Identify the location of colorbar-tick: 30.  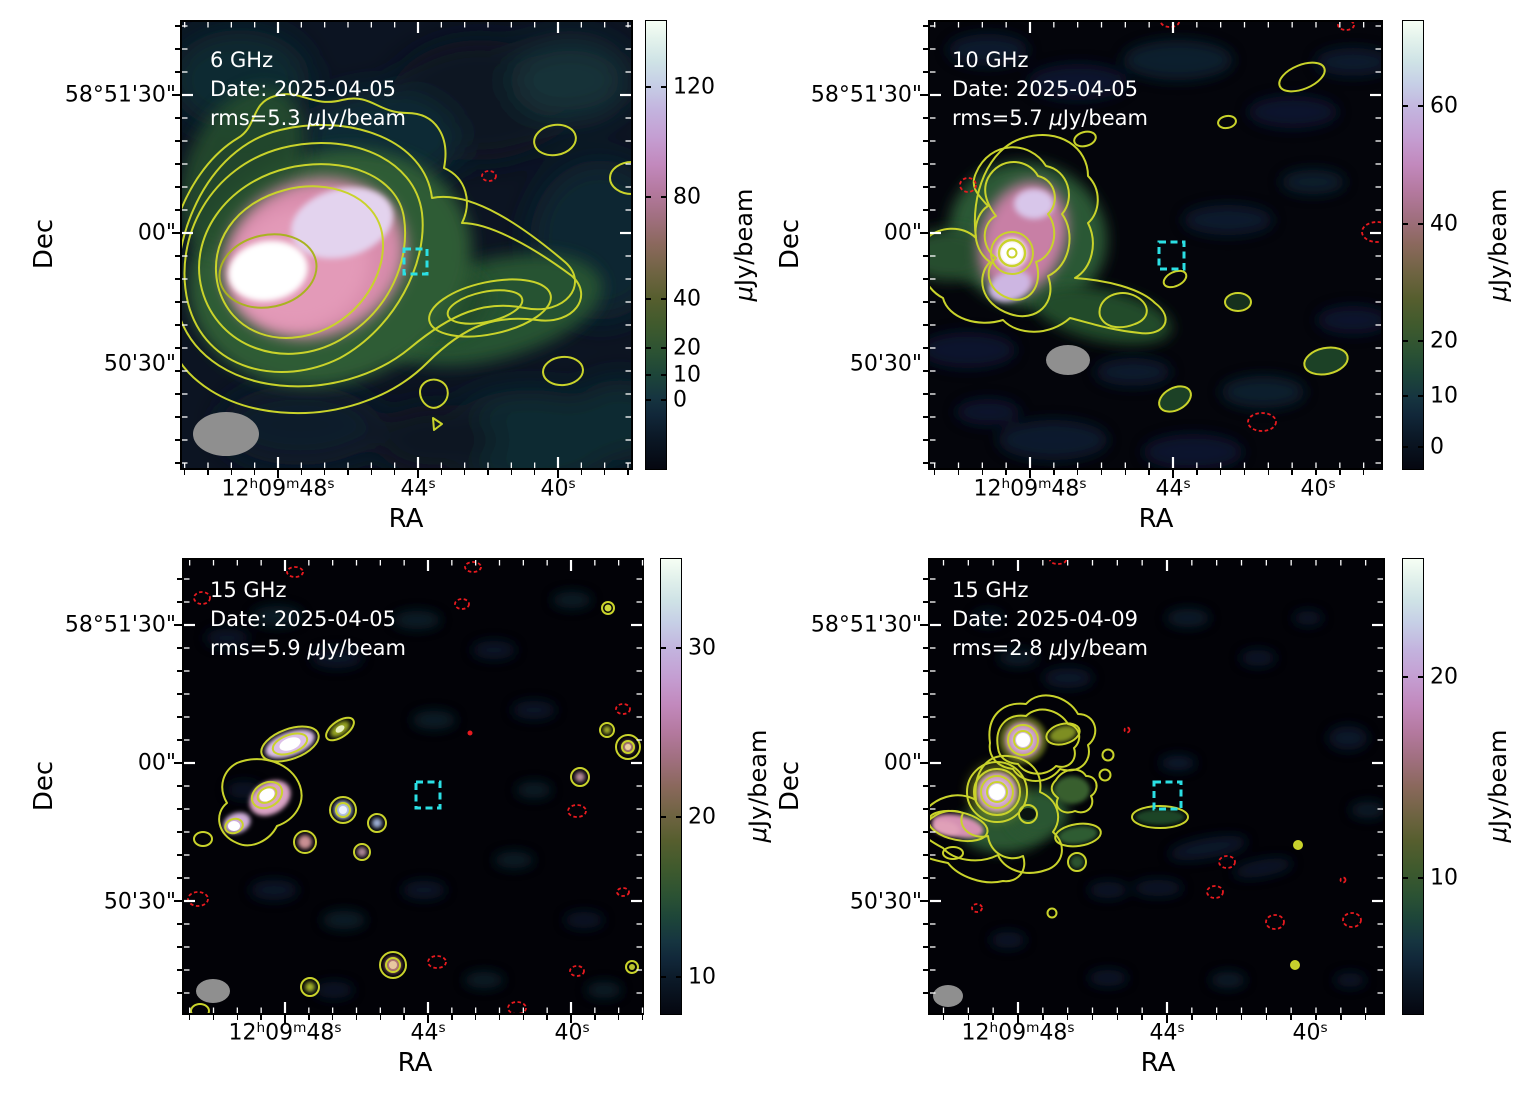
(702, 648).